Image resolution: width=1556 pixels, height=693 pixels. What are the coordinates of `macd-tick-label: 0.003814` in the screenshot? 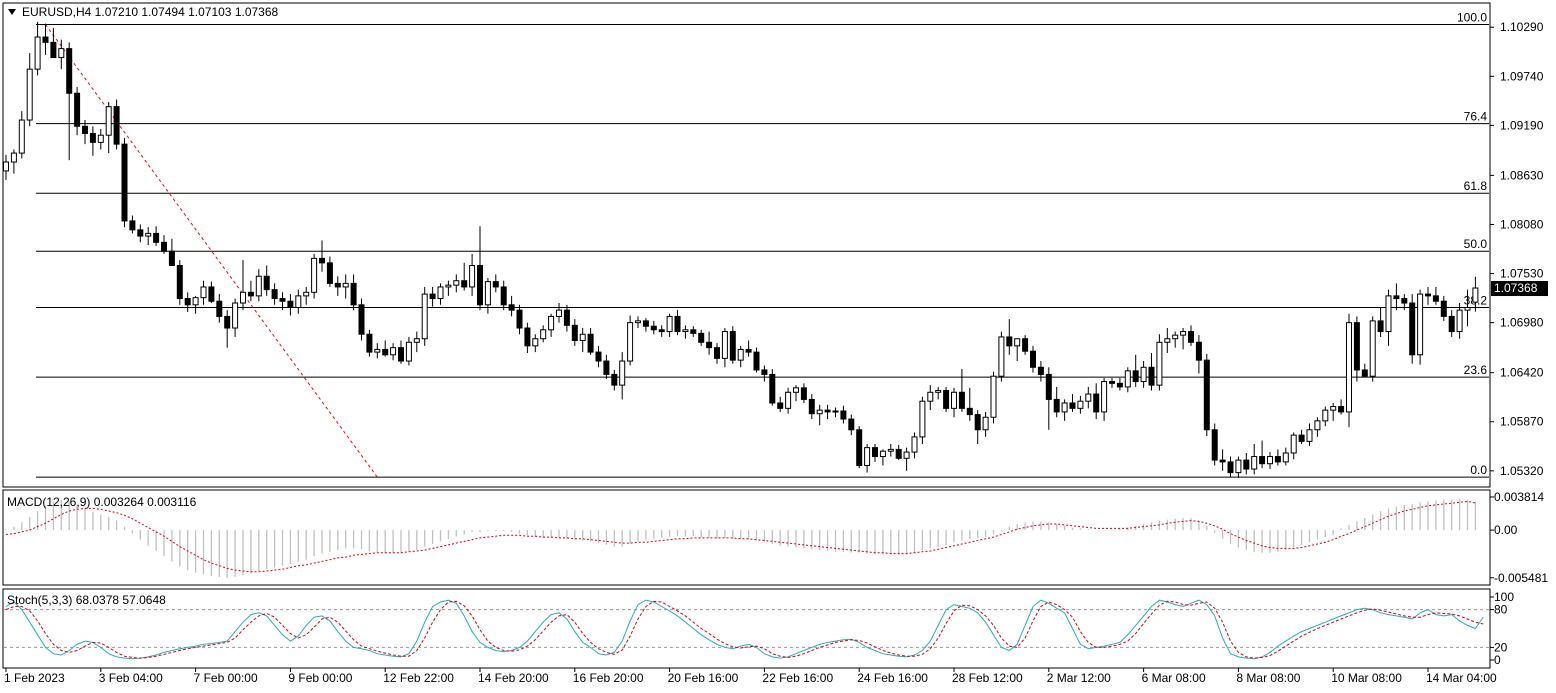 It's located at (1519, 497).